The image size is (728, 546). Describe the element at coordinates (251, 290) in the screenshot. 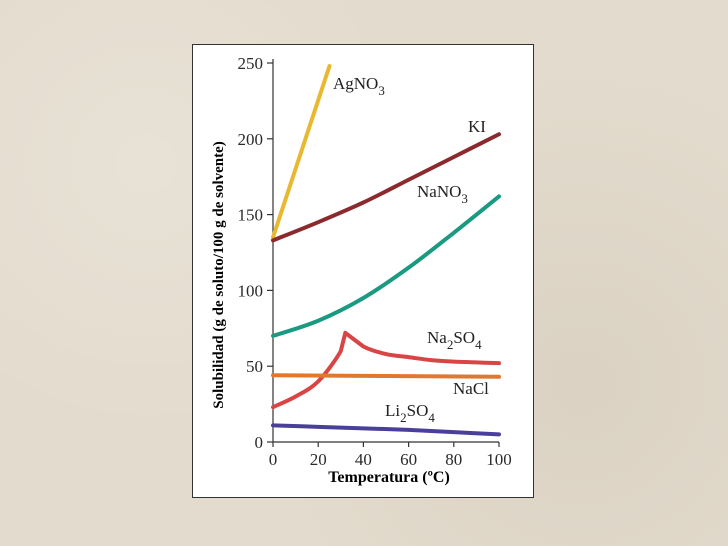

I see `y-tick-label: 100` at that location.